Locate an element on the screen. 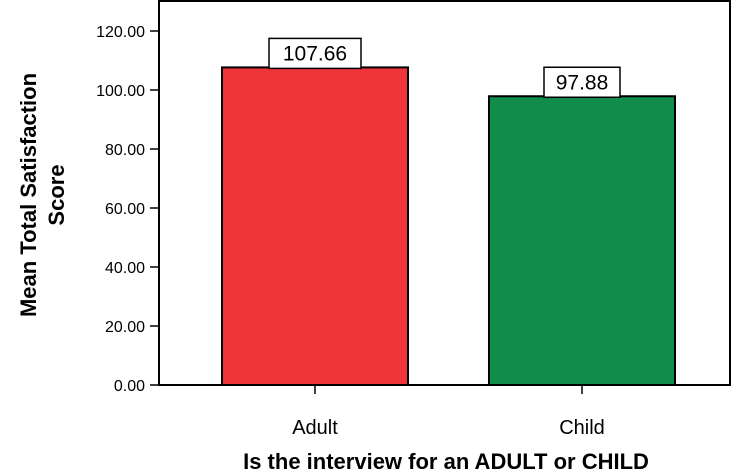  x-category-label: Adult is located at coordinates (315, 428).